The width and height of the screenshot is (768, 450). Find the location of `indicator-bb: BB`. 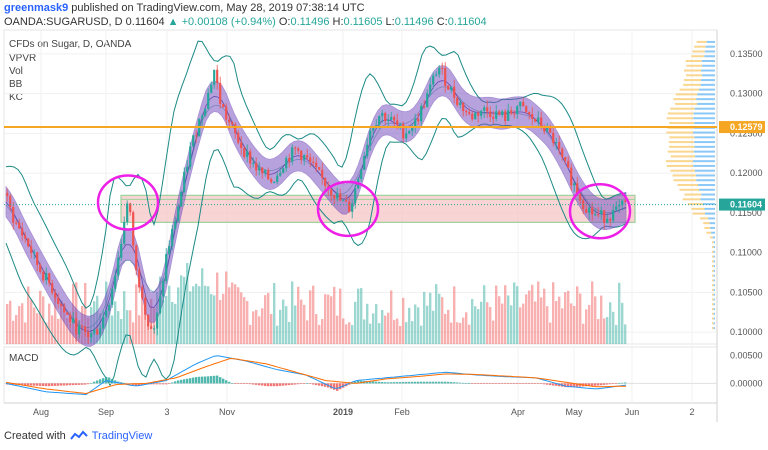

indicator-bb: BB is located at coordinates (16, 84).